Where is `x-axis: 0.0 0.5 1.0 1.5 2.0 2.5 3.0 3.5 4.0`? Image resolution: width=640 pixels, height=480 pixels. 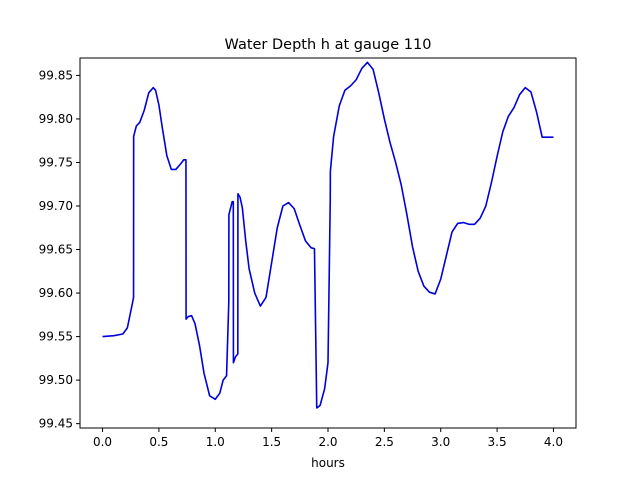 x-axis: 0.0 0.5 1.0 1.5 2.0 2.5 3.0 3.5 4.0 is located at coordinates (328, 438).